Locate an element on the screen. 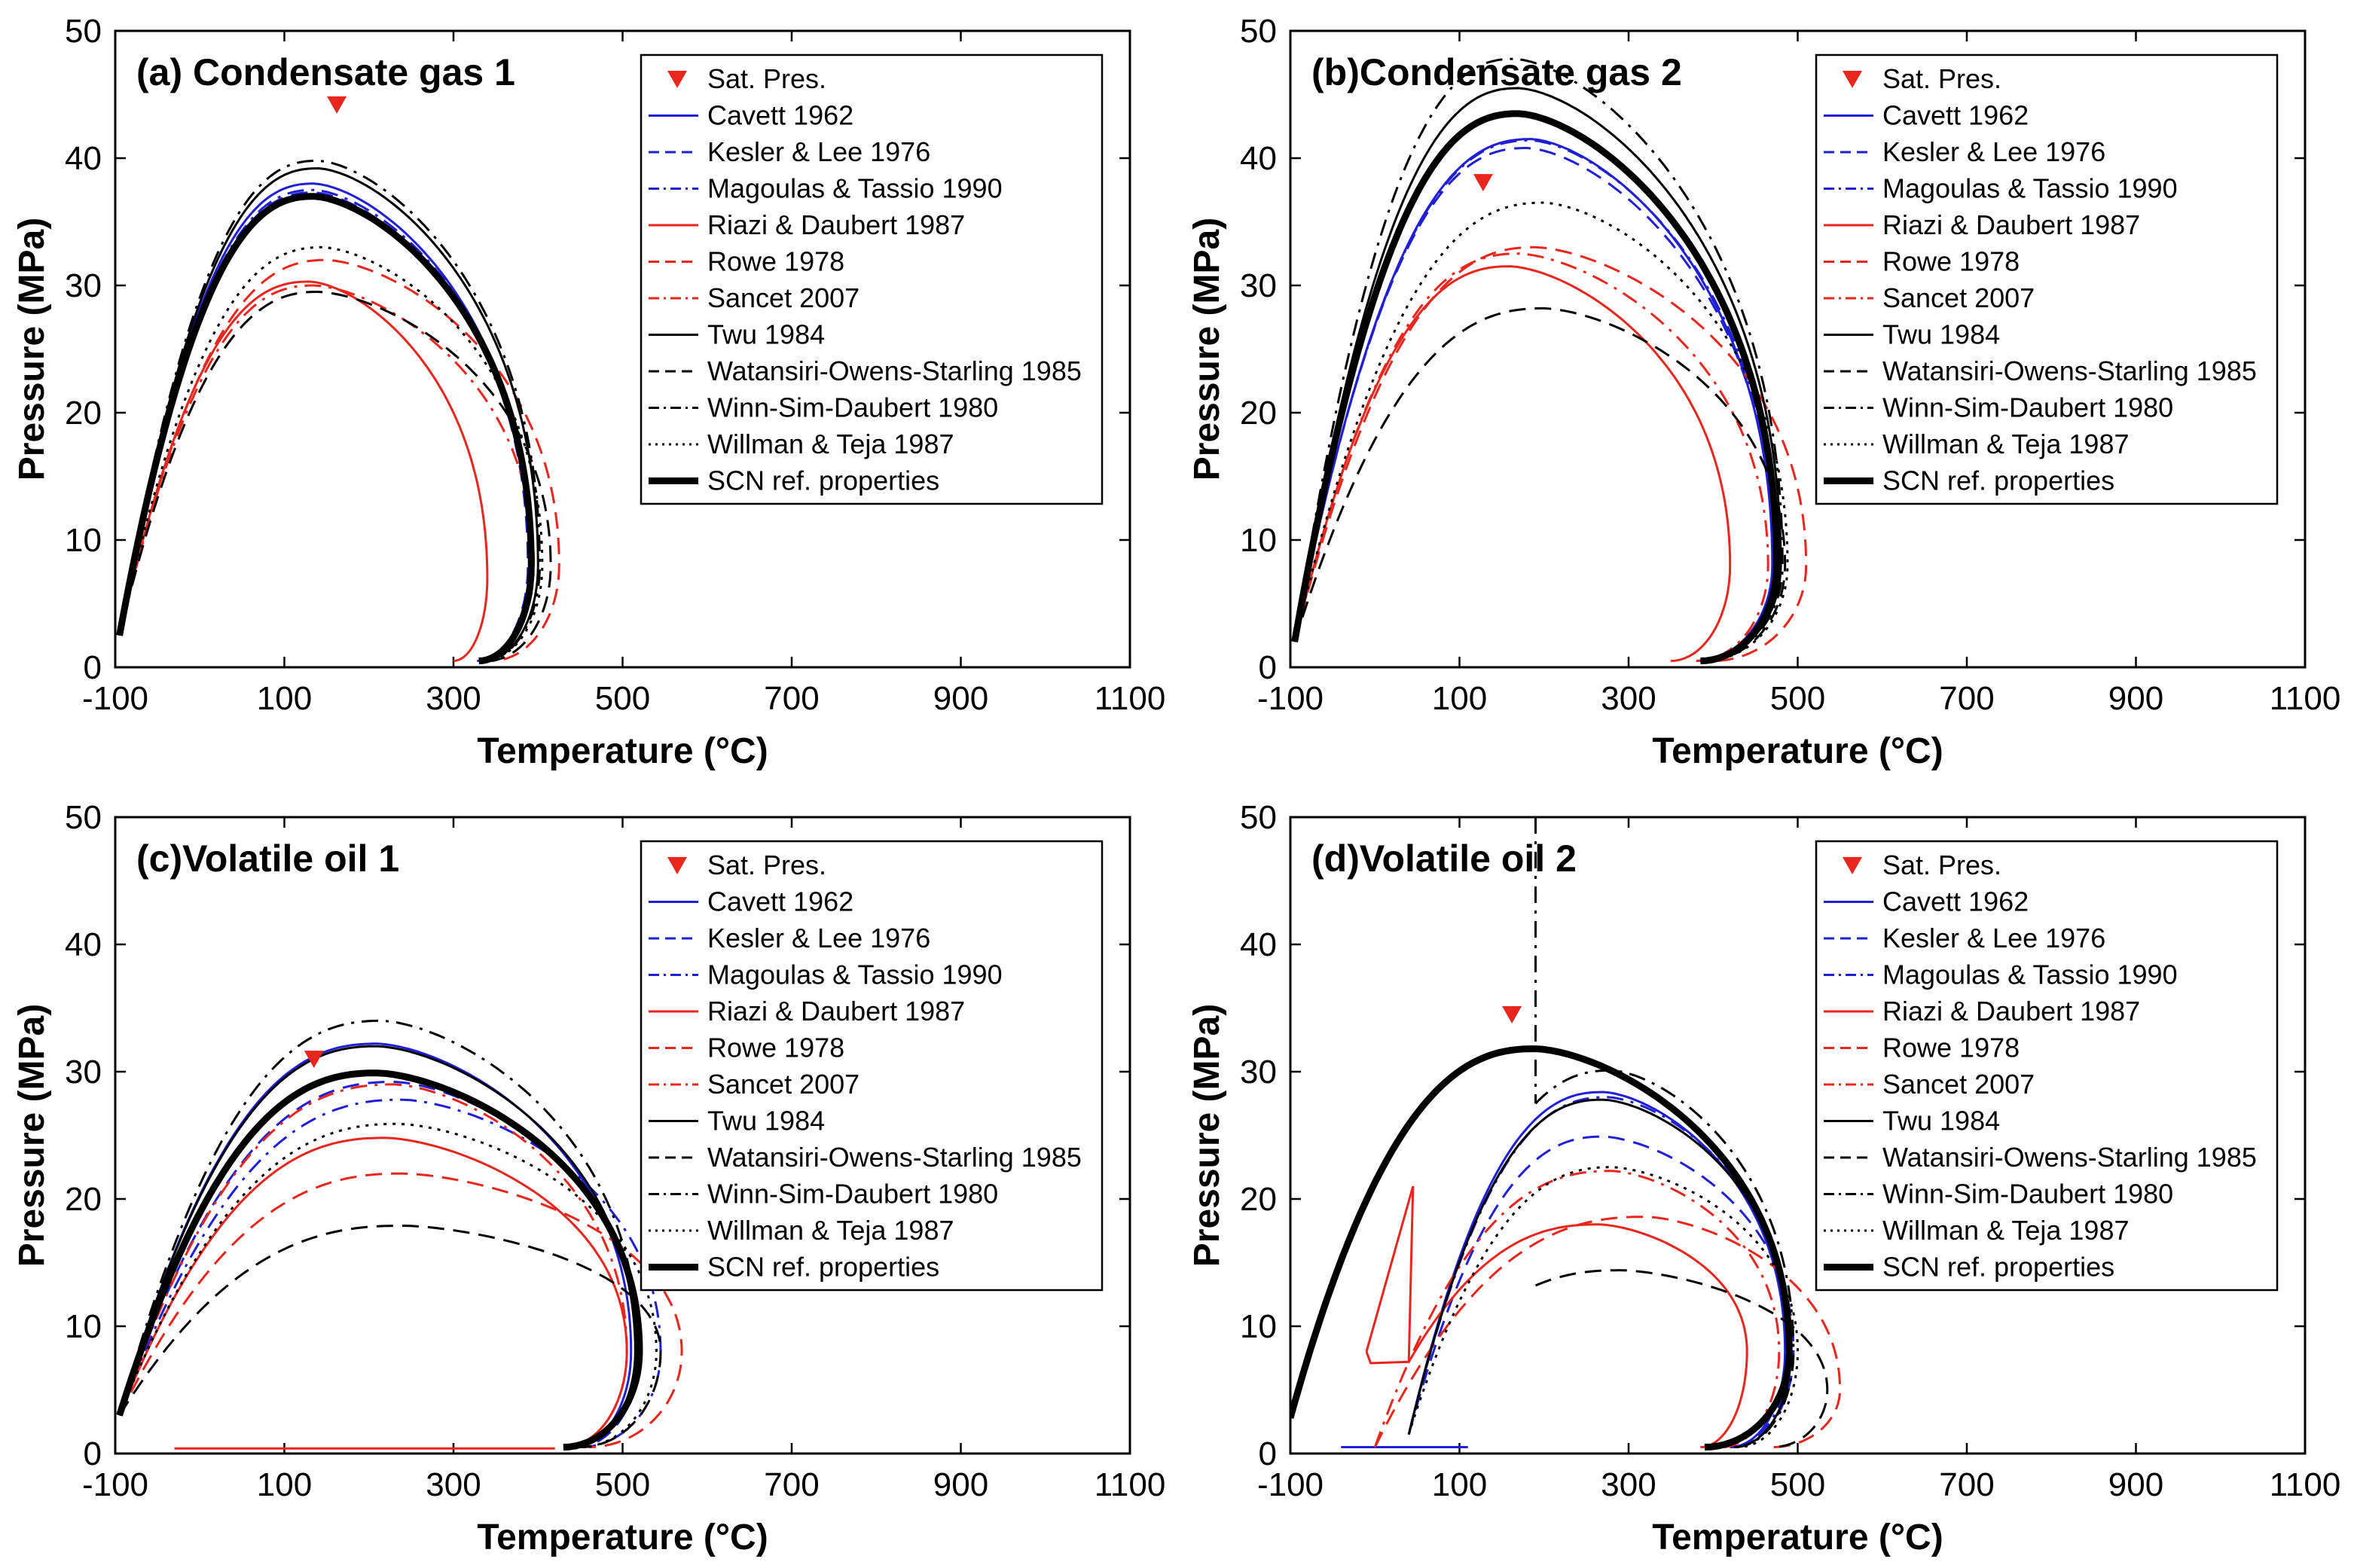 This screenshot has height=1568, width=2354. panel-title: (a) Condensate gas 1 is located at coordinates (325, 72).